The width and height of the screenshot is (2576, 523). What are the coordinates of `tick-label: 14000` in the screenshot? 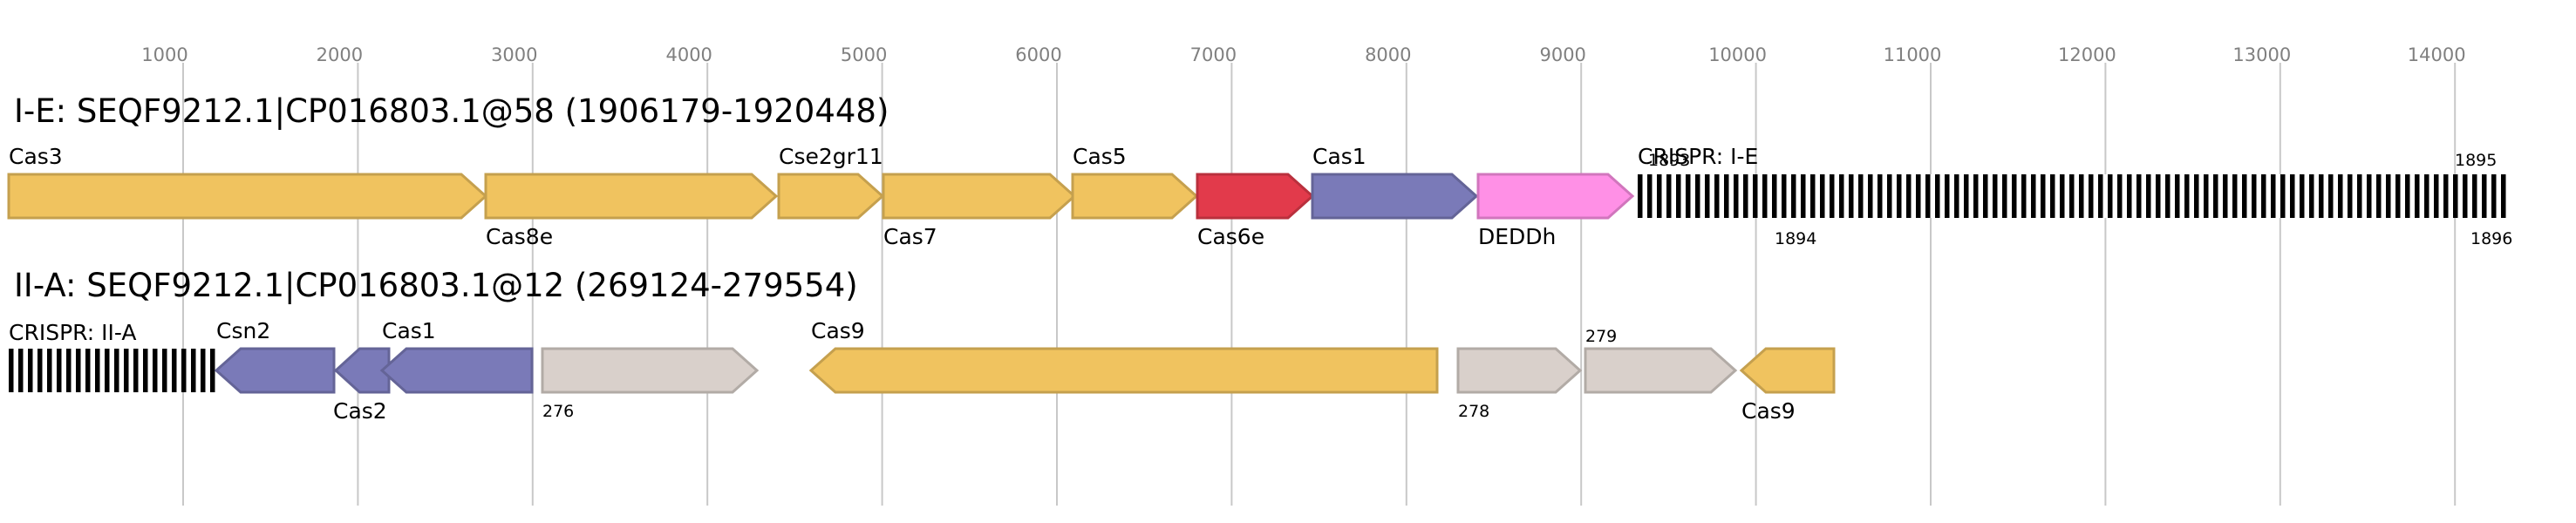 It's located at (2437, 54).